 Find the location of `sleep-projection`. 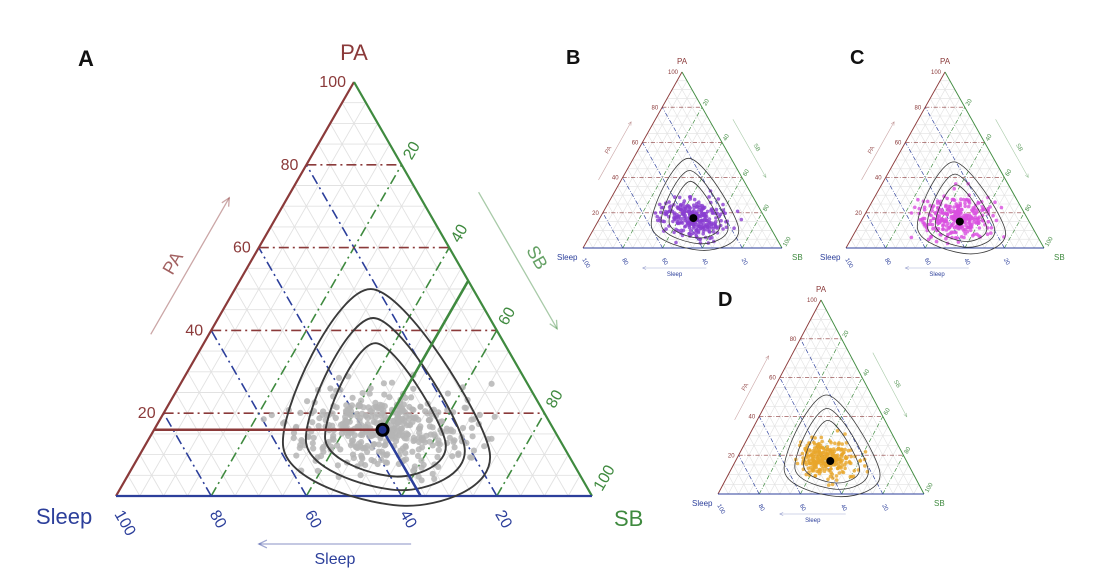

sleep-projection is located at coordinates (401, 463).